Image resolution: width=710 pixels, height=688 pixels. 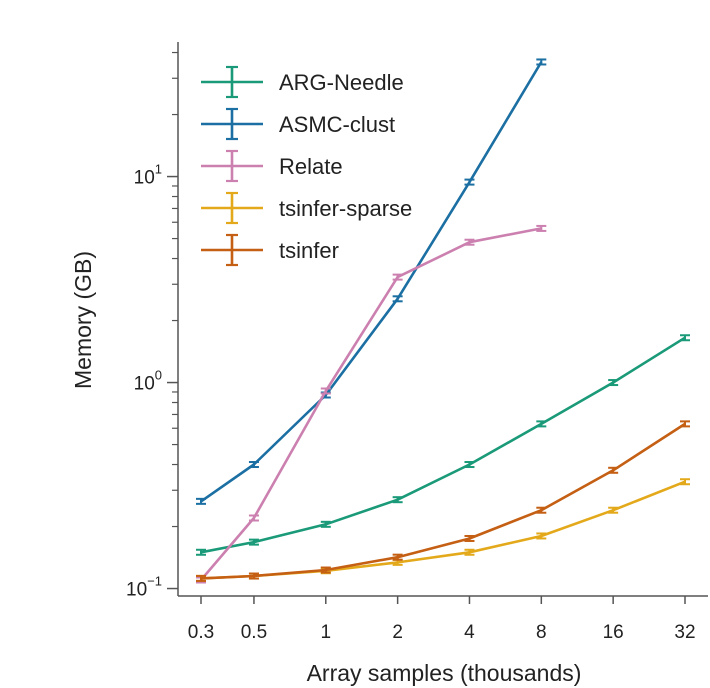 What do you see at coordinates (442, 619) in the screenshot?
I see `x-ticks: 0.3 0.5 1 2 4 8 16 32` at bounding box center [442, 619].